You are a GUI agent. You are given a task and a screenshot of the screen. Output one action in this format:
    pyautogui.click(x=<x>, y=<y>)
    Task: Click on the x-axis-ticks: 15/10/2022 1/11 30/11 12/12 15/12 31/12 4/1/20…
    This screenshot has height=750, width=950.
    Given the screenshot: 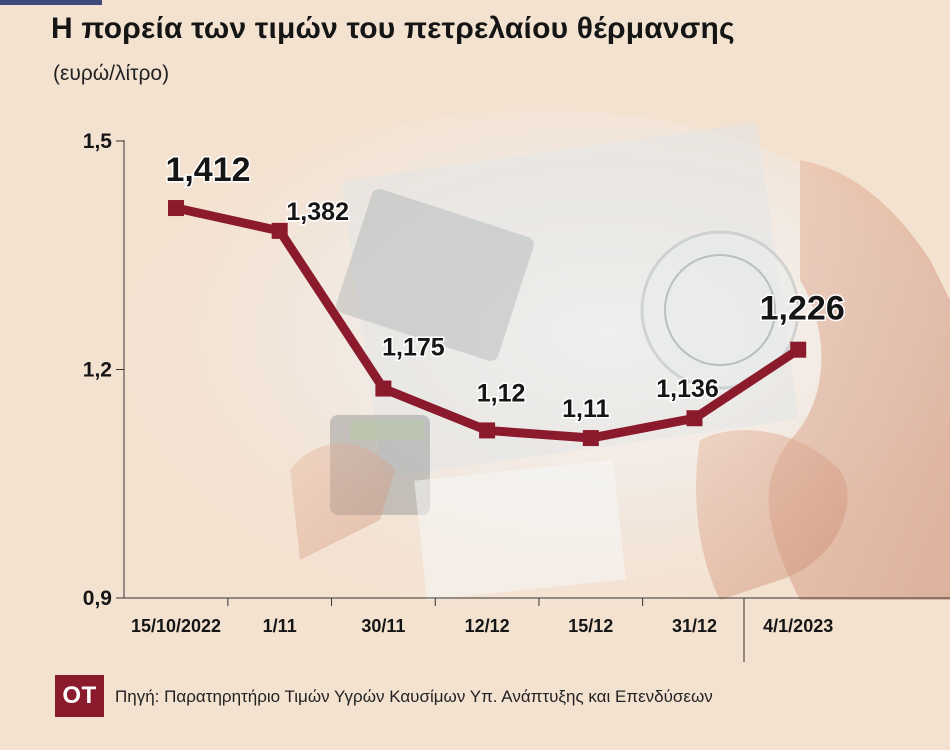 What is the action you would take?
    pyautogui.click(x=482, y=617)
    